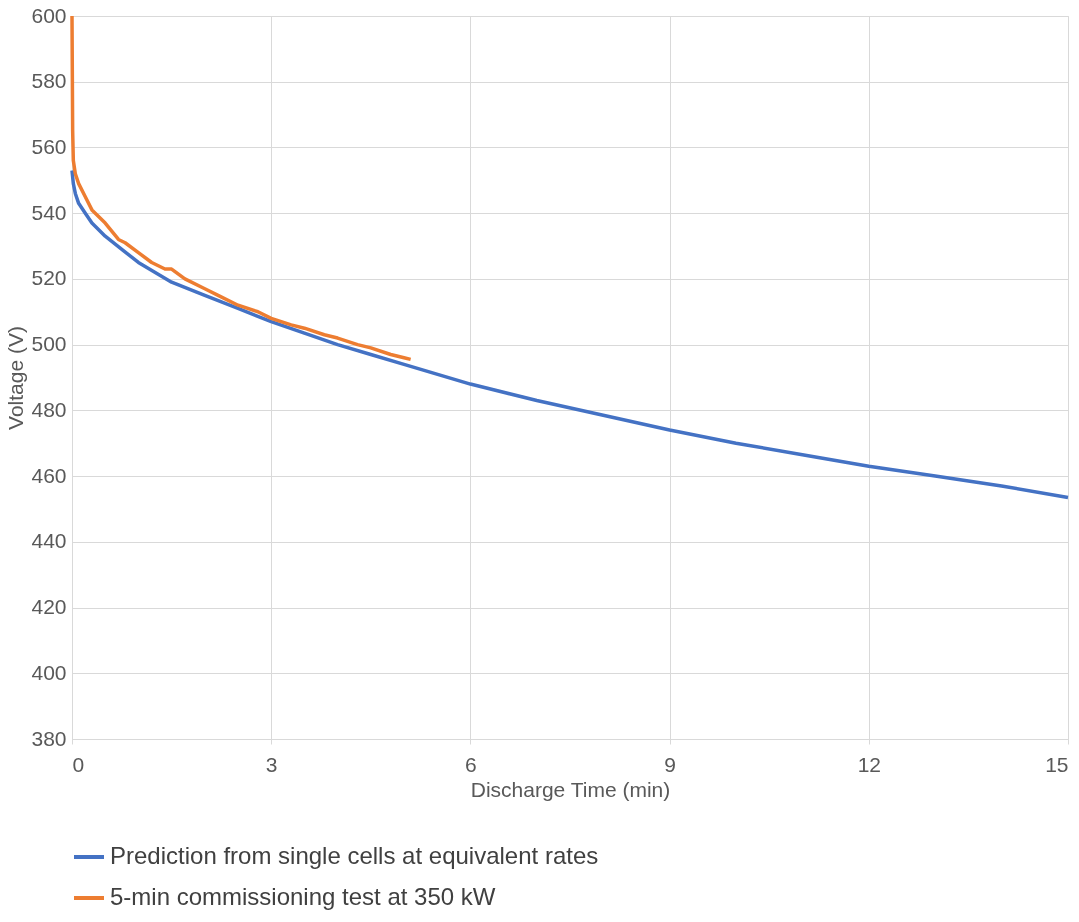  Describe the element at coordinates (303, 896) in the screenshot. I see `legend-label: 5-min commissioning test at 350 kW` at that location.